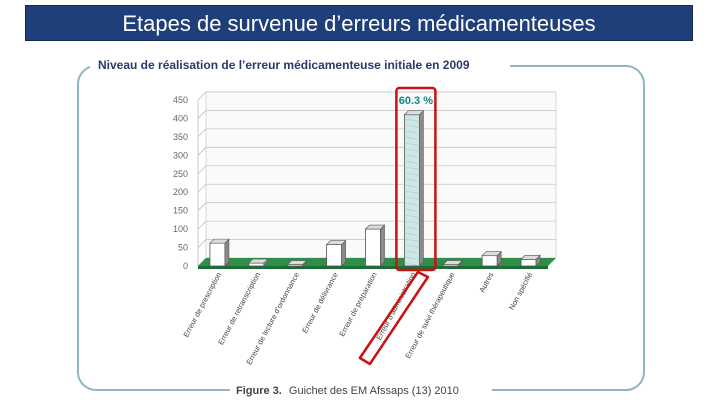 This screenshot has width=720, height=405. I want to click on category-label: Erreur de retranscription, so click(239, 309).